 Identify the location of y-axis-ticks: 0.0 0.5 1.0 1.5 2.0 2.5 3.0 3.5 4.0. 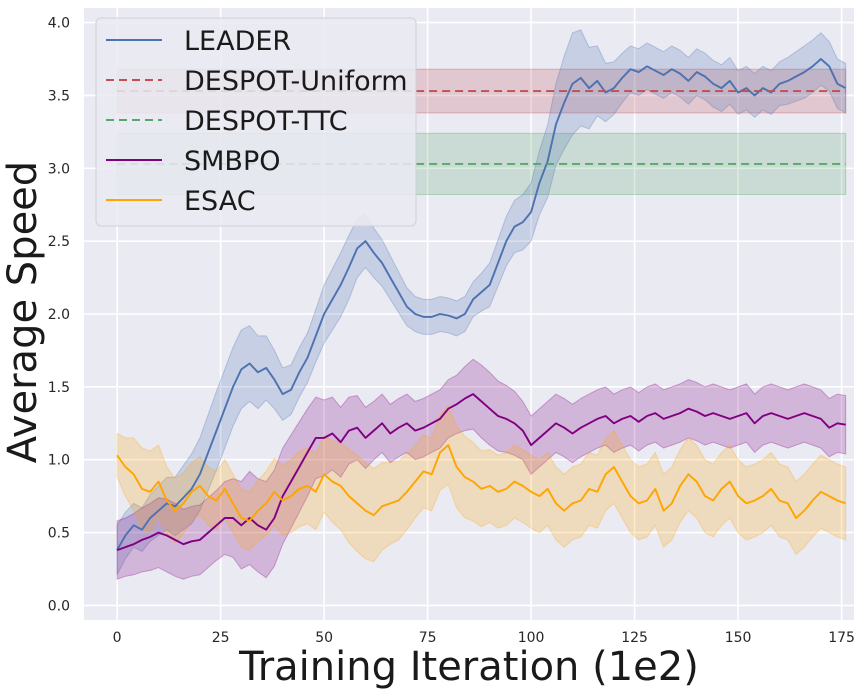
(59, 315).